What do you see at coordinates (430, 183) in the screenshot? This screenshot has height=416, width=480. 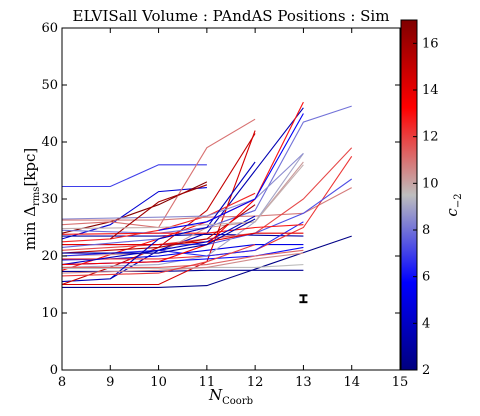 I see `colorbar-tick-label: 10` at bounding box center [430, 183].